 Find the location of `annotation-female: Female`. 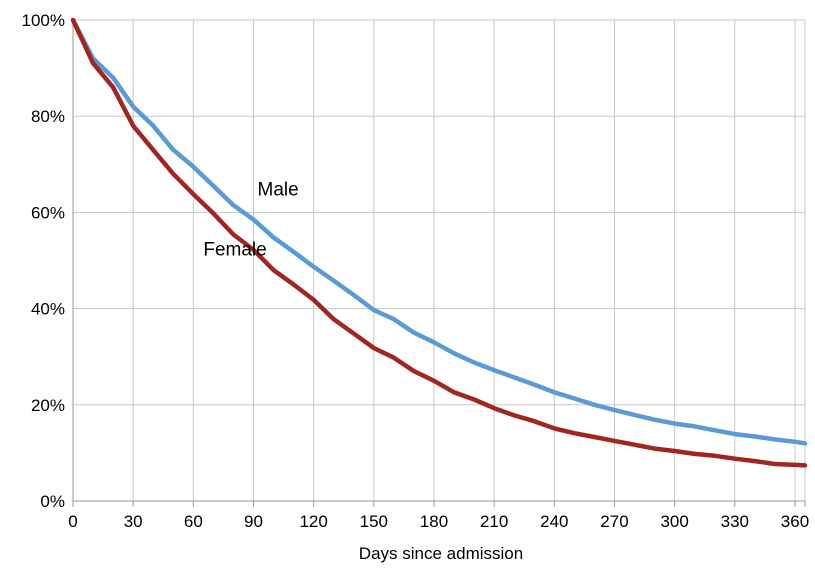

annotation-female: Female is located at coordinates (234, 250).